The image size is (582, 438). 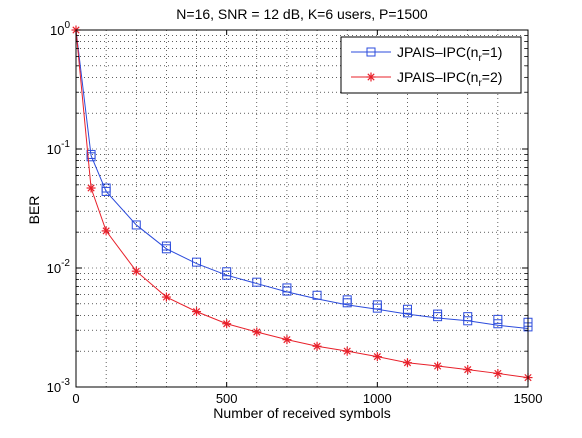 I want to click on legend-label: JPAIS–IPC(nr=2), so click(x=449, y=79).